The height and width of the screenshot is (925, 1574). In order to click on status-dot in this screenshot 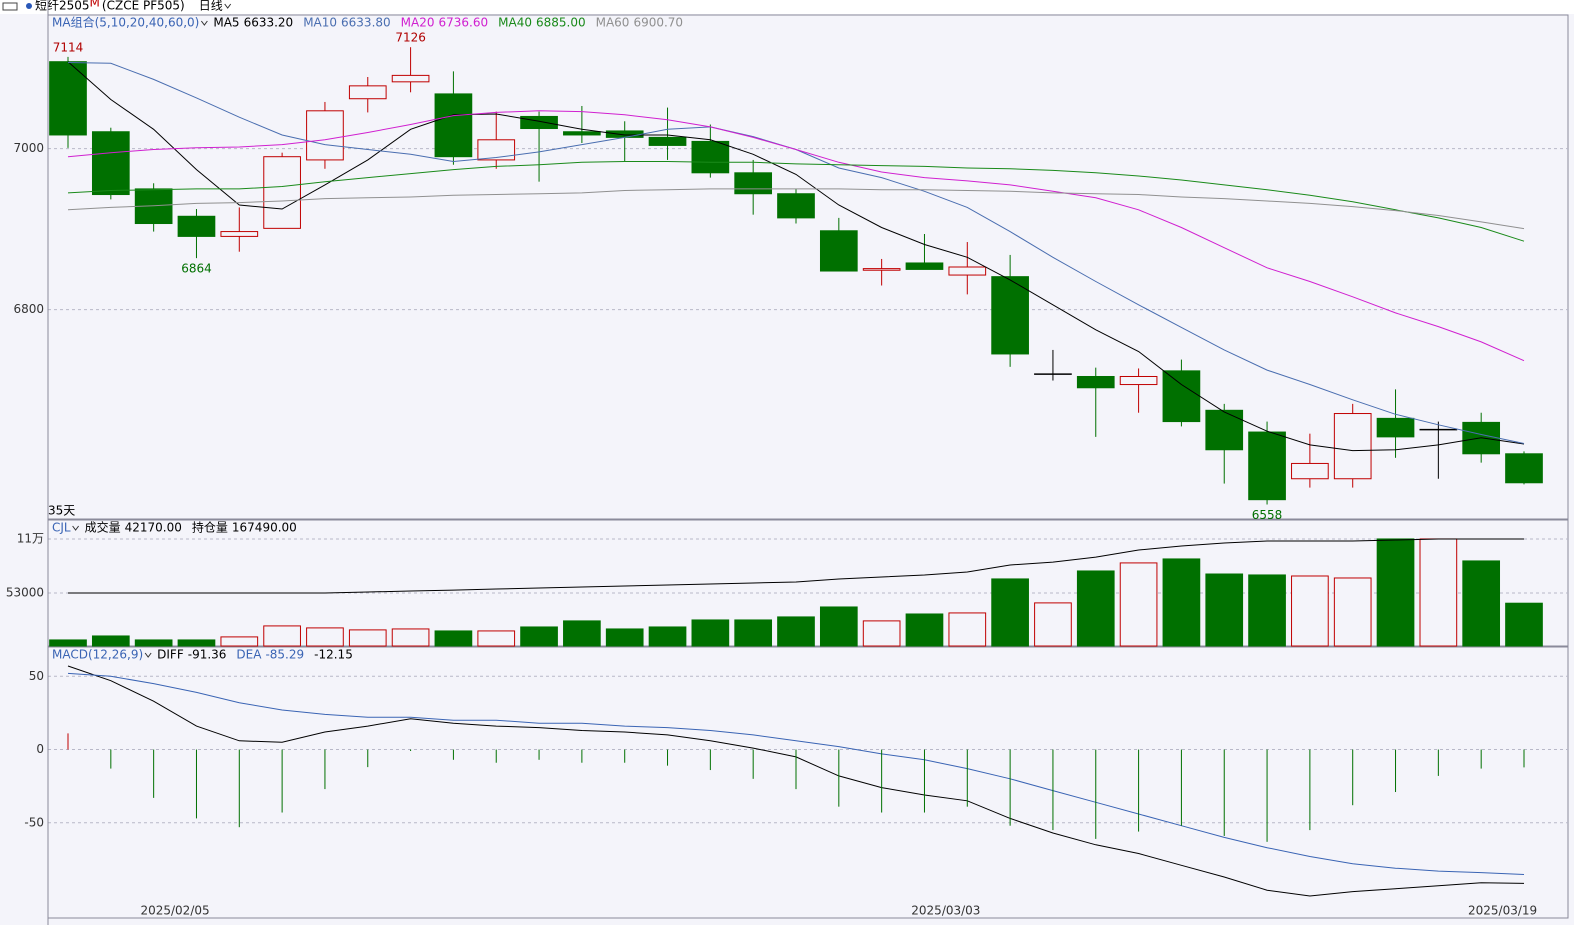, I will do `click(29, 6)`.